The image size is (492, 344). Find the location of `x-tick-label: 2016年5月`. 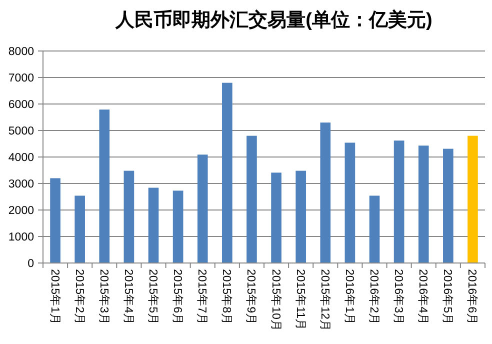

x-tick-label: 2016年5月 is located at coordinates (447, 297).